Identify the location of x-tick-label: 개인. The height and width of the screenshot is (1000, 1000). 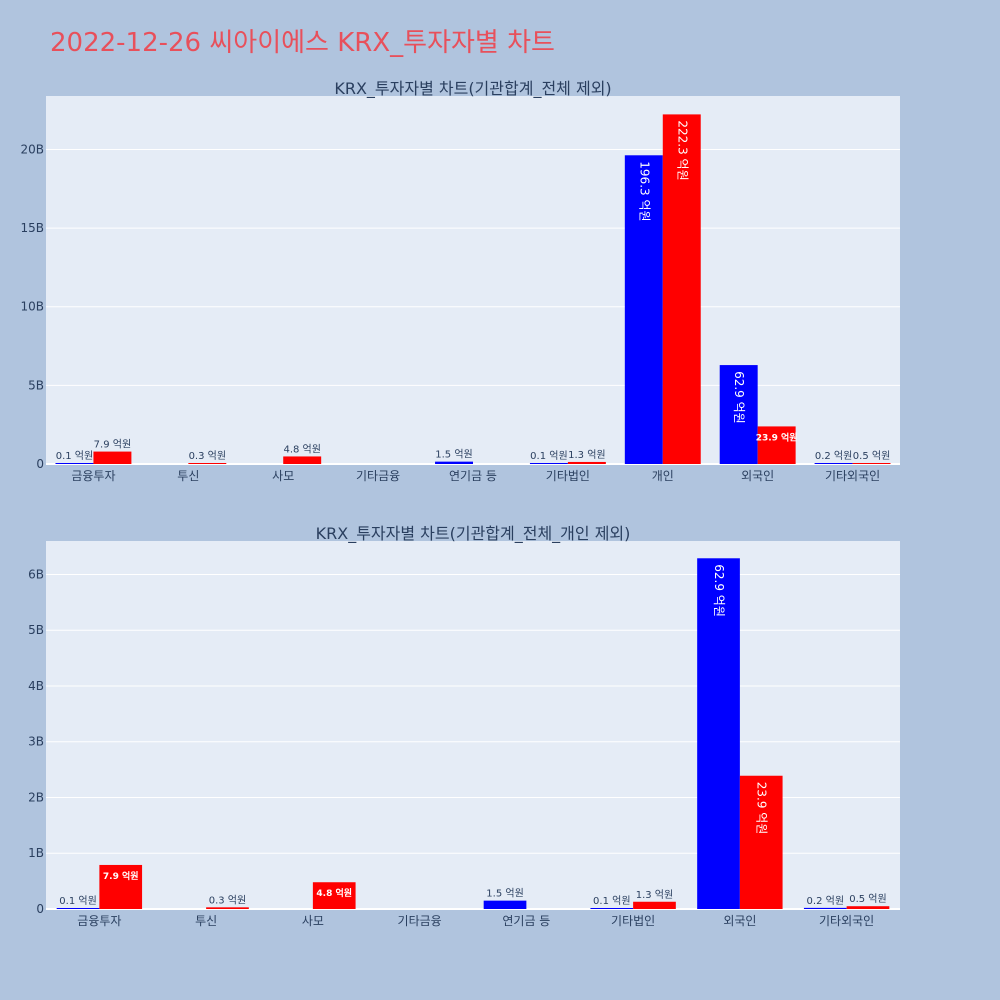
(663, 476).